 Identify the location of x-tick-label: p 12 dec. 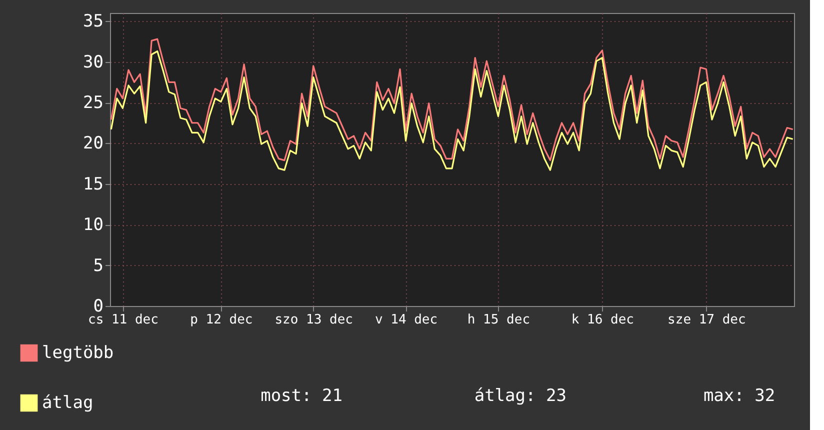
(221, 320).